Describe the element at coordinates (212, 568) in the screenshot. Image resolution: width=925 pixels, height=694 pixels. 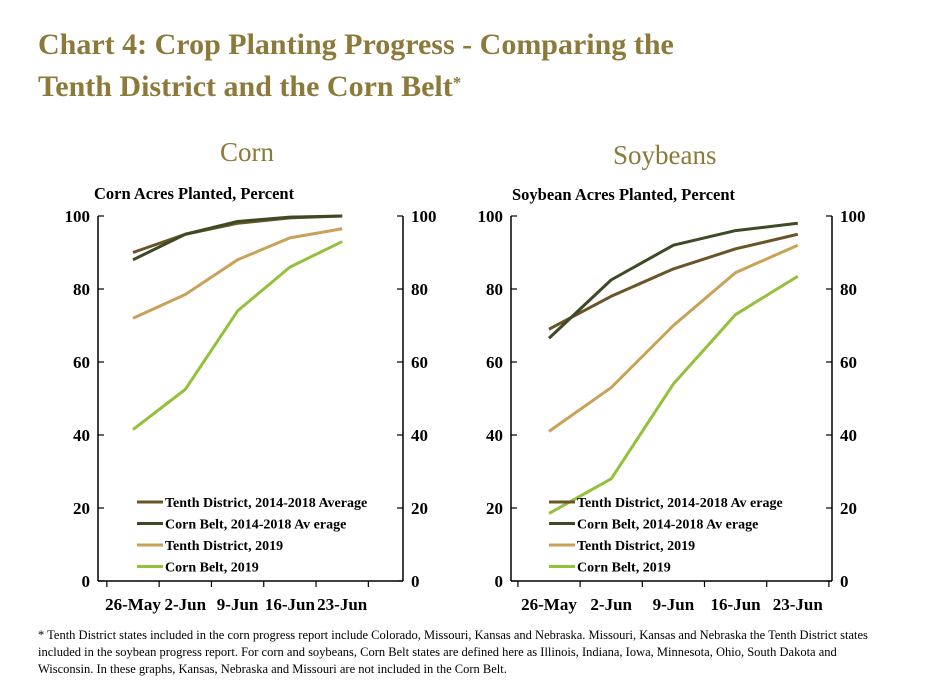
I see `corn-legend-label: Corn Belt, 2019` at that location.